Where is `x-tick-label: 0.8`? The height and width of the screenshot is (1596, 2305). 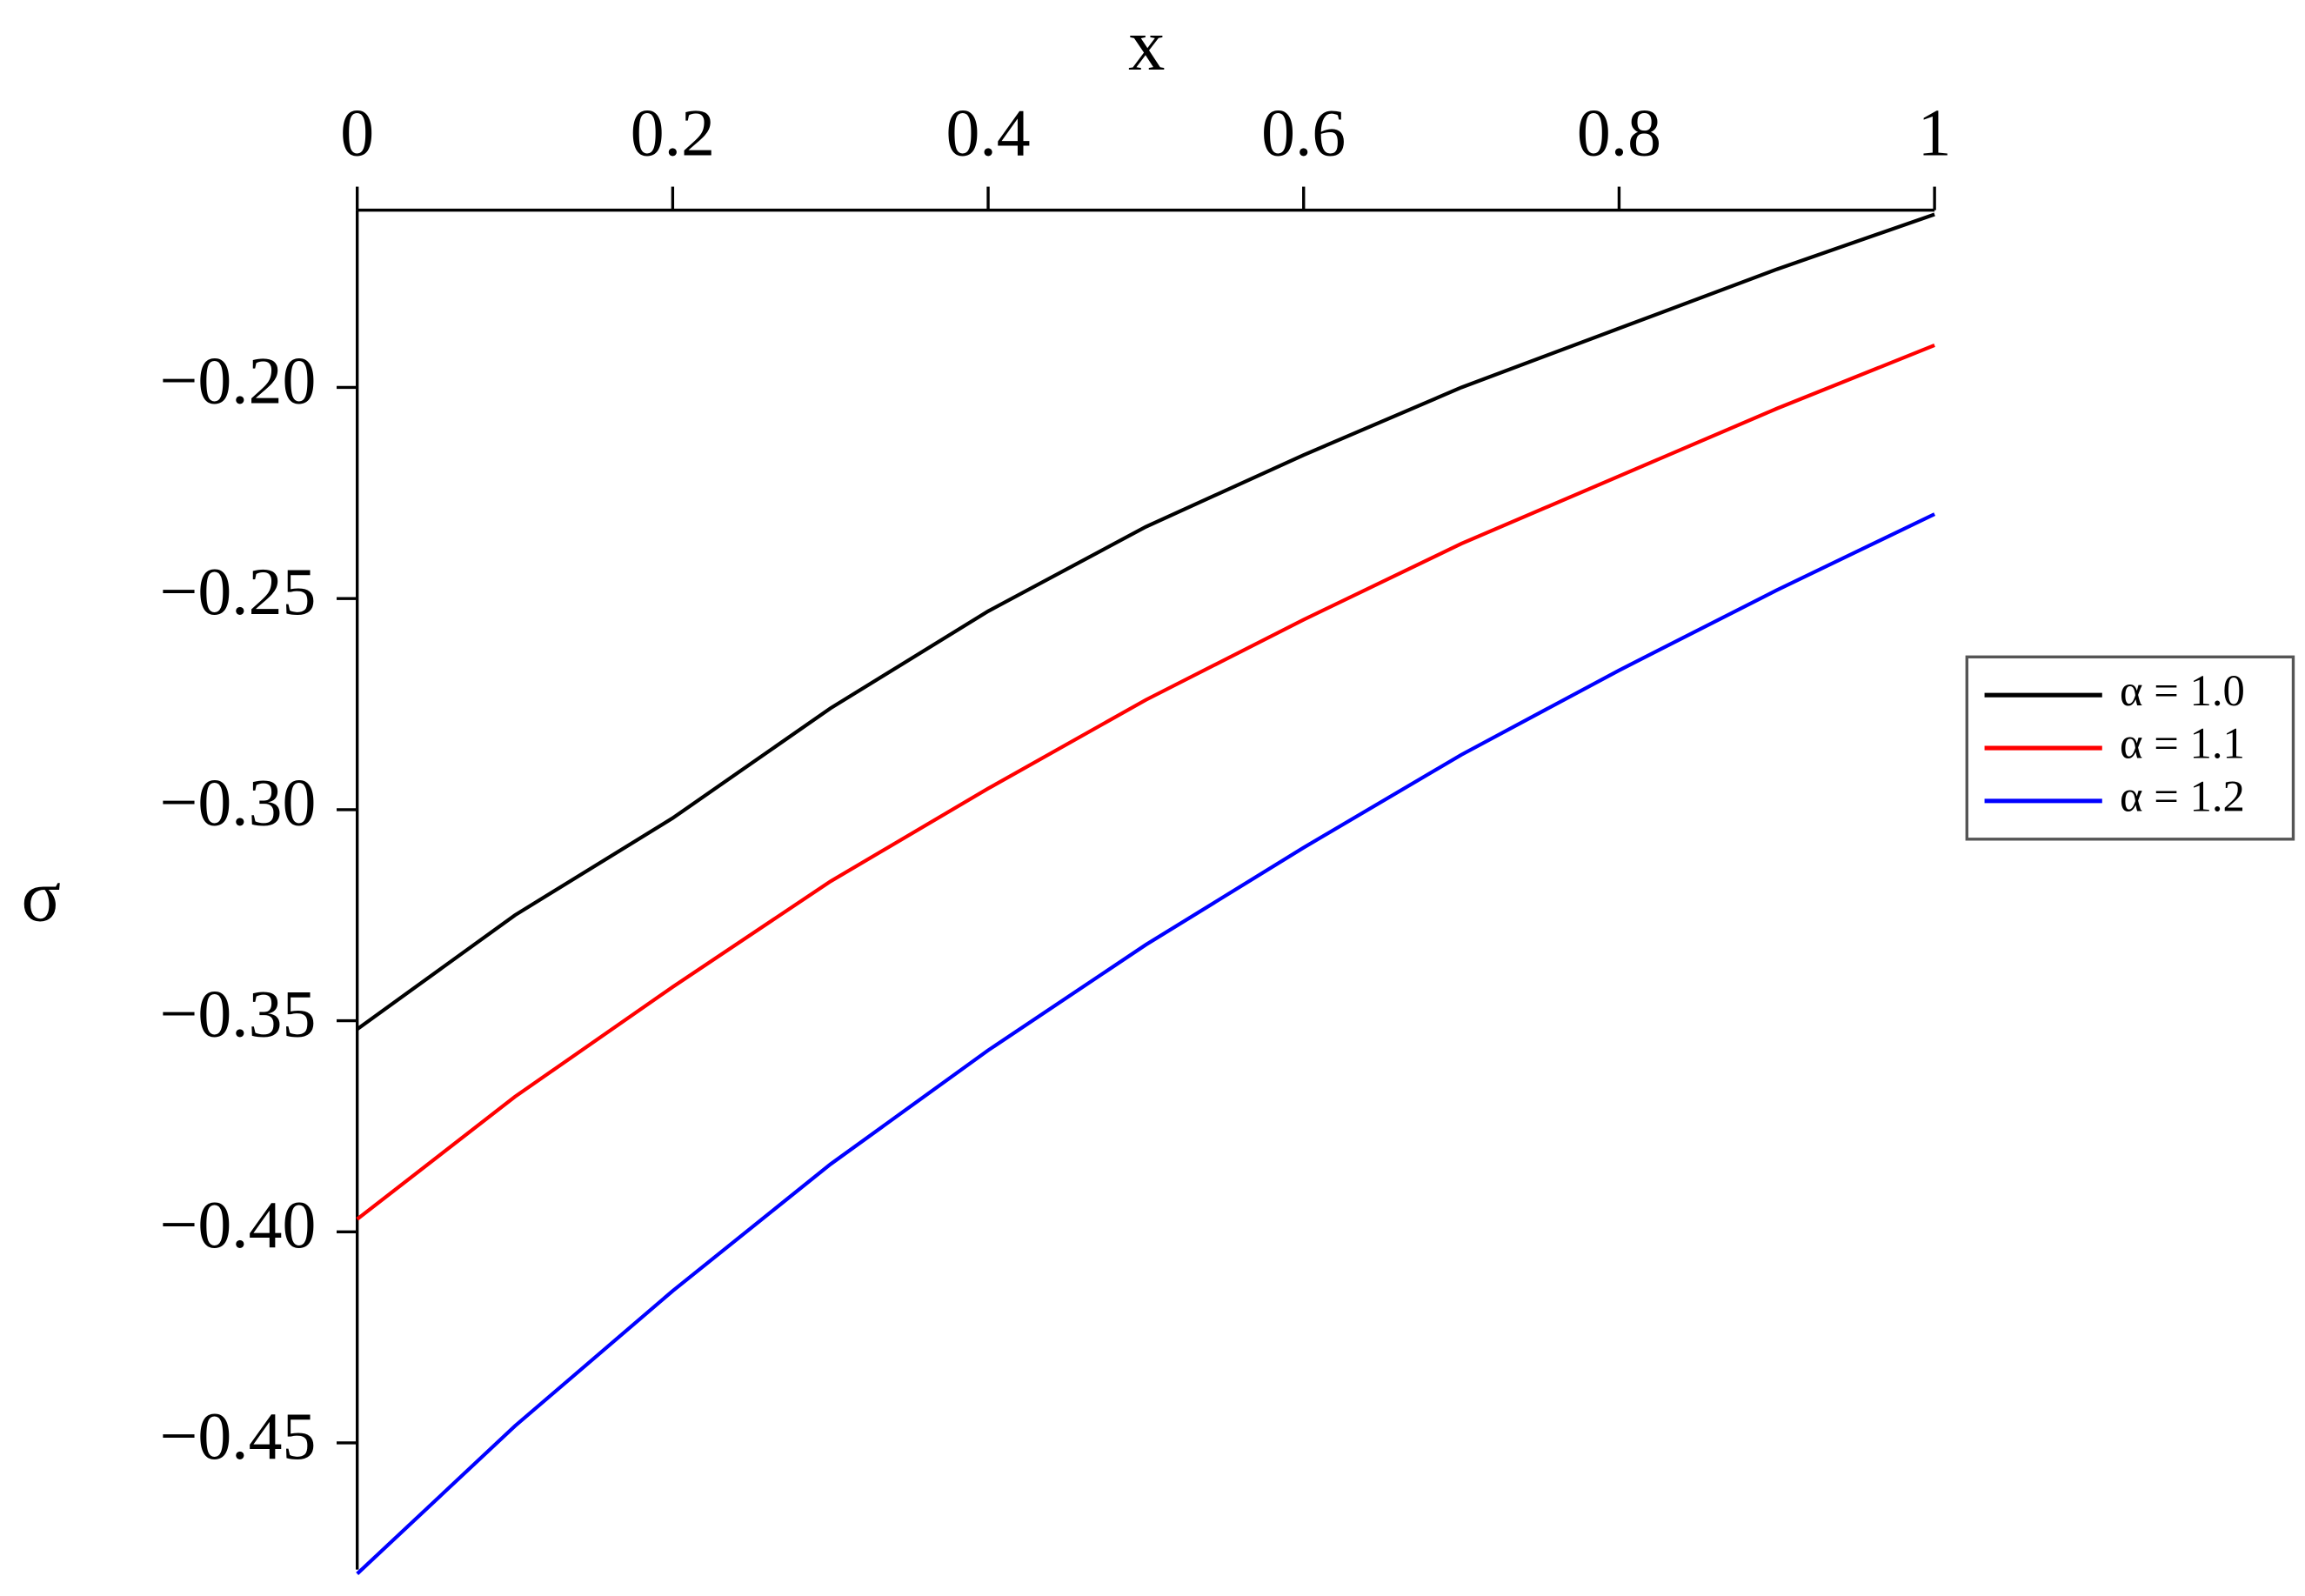
x-tick-label: 0.8 is located at coordinates (1619, 132).